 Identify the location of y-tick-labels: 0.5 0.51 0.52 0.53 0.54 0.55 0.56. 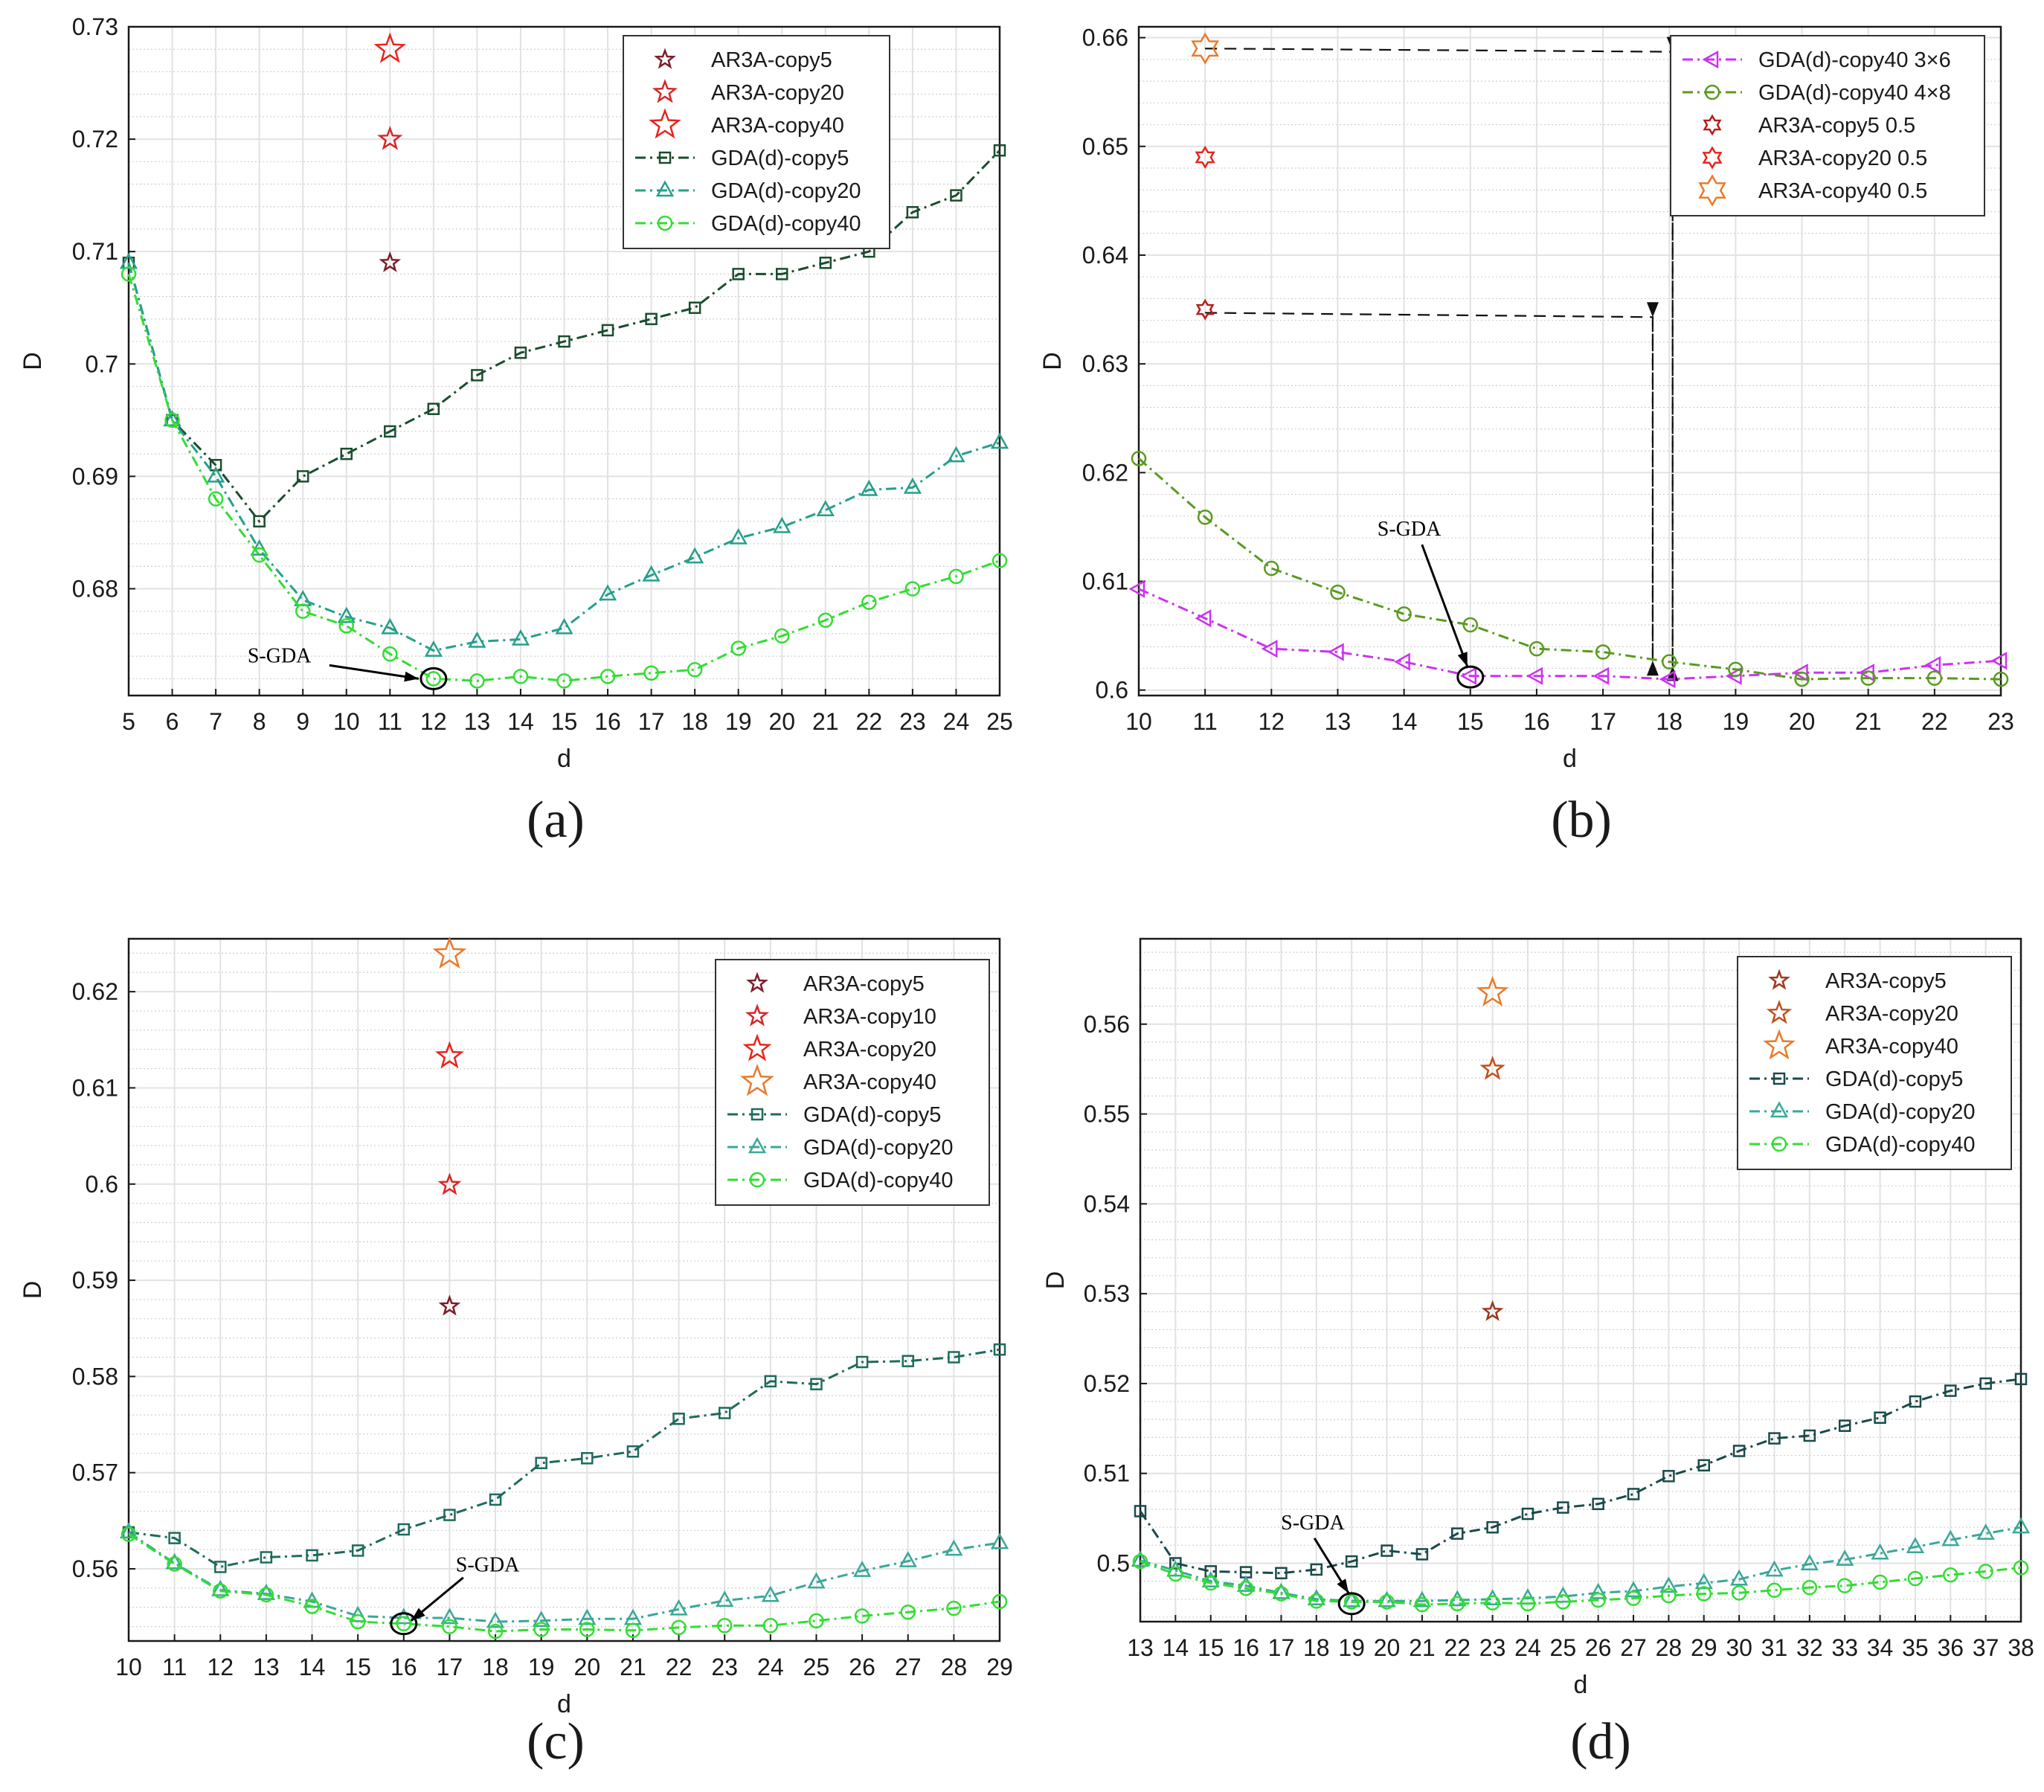
(1115, 1294).